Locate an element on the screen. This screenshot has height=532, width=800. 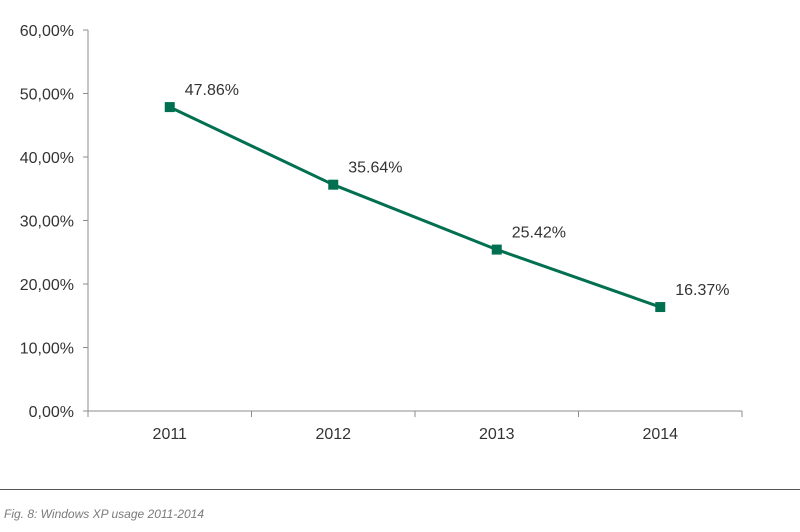
x-tick-label: 2011 is located at coordinates (170, 434).